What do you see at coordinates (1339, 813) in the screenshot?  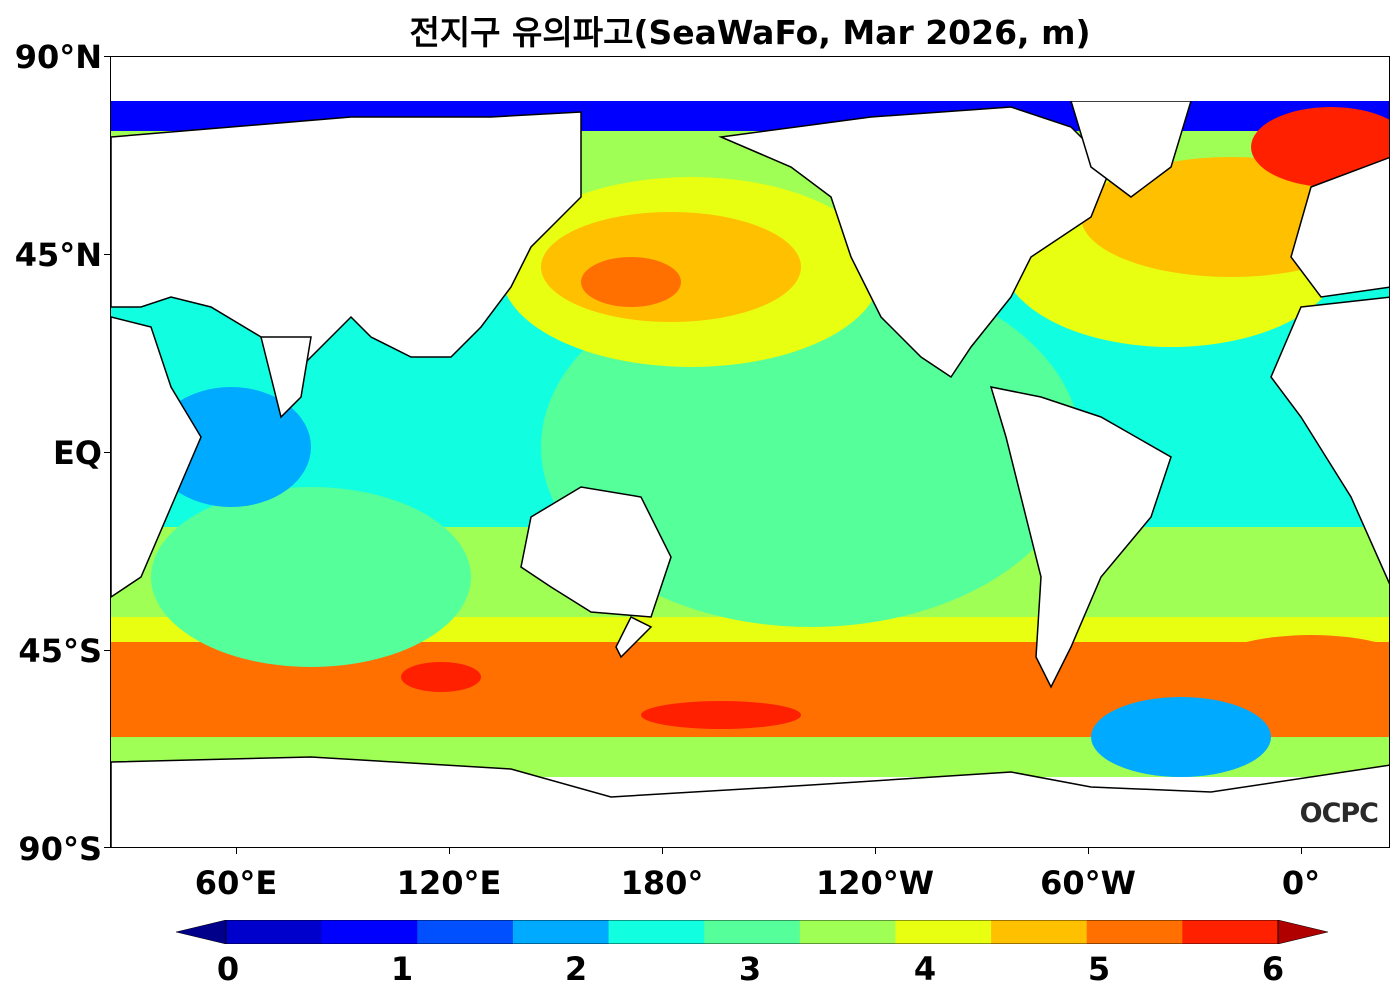 I see `ocpc-logo: OCPC` at bounding box center [1339, 813].